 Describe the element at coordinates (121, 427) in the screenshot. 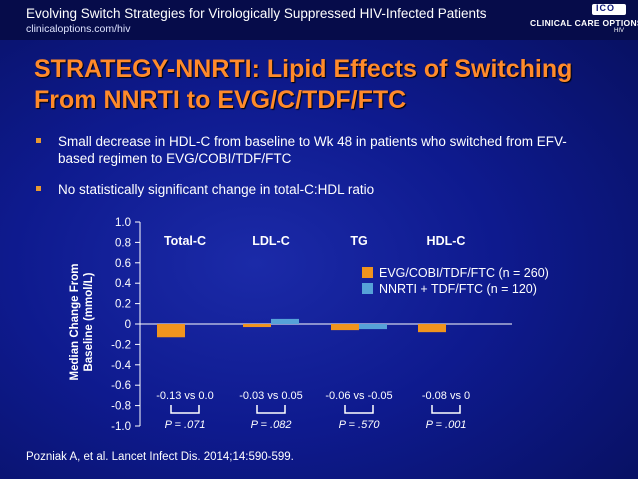

I see `y-tick-label: -1.0` at that location.